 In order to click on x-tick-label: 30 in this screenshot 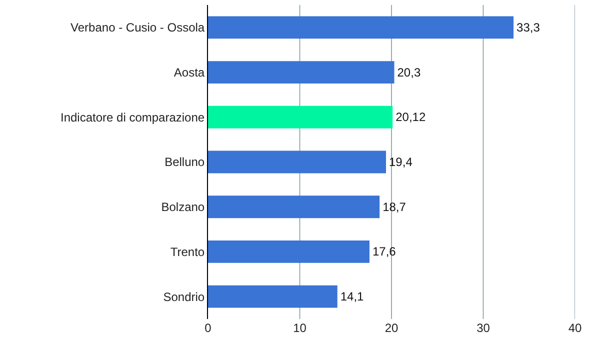, I will do `click(483, 328)`.